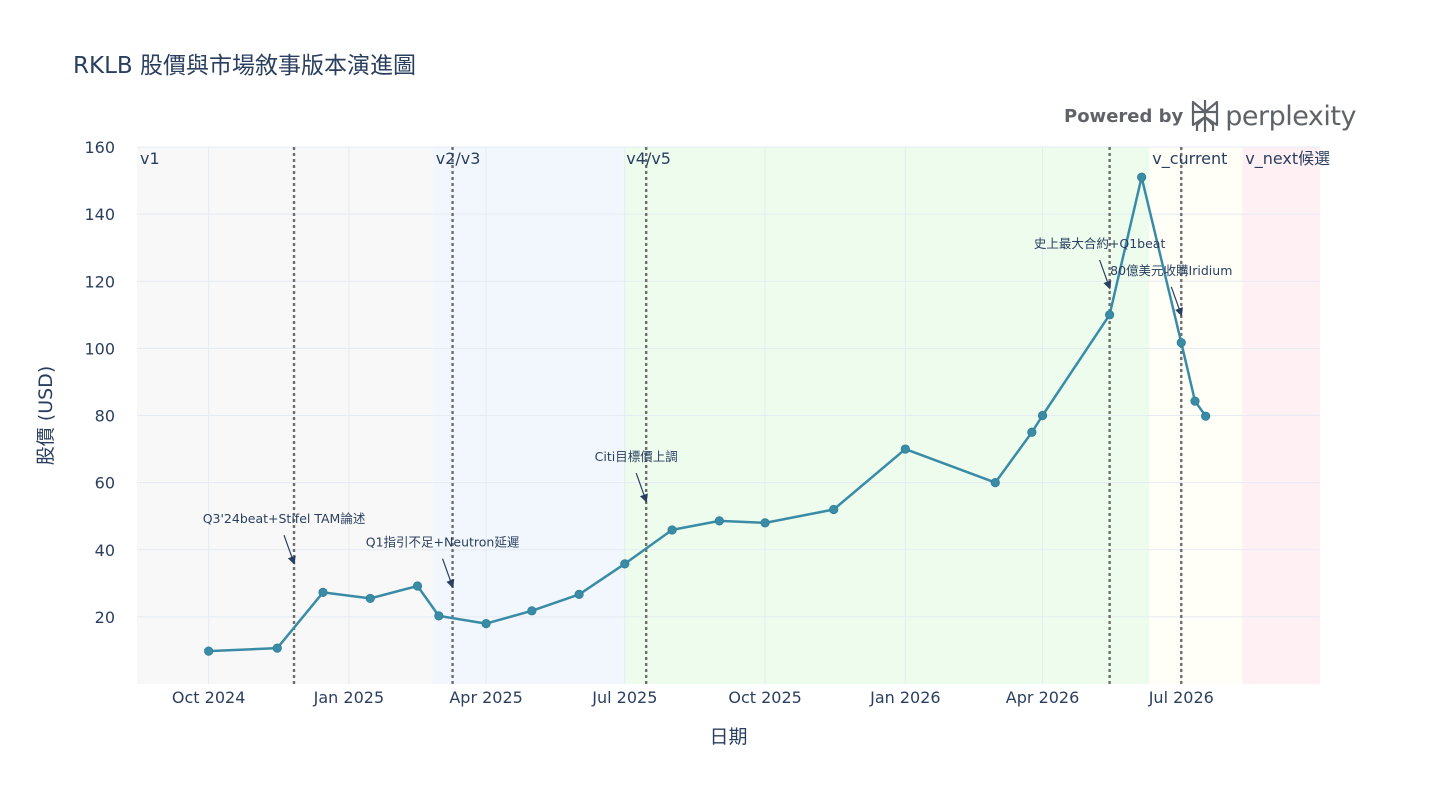 This screenshot has height=801, width=1456. I want to click on x-tick-label: Oct 2025, so click(764, 697).